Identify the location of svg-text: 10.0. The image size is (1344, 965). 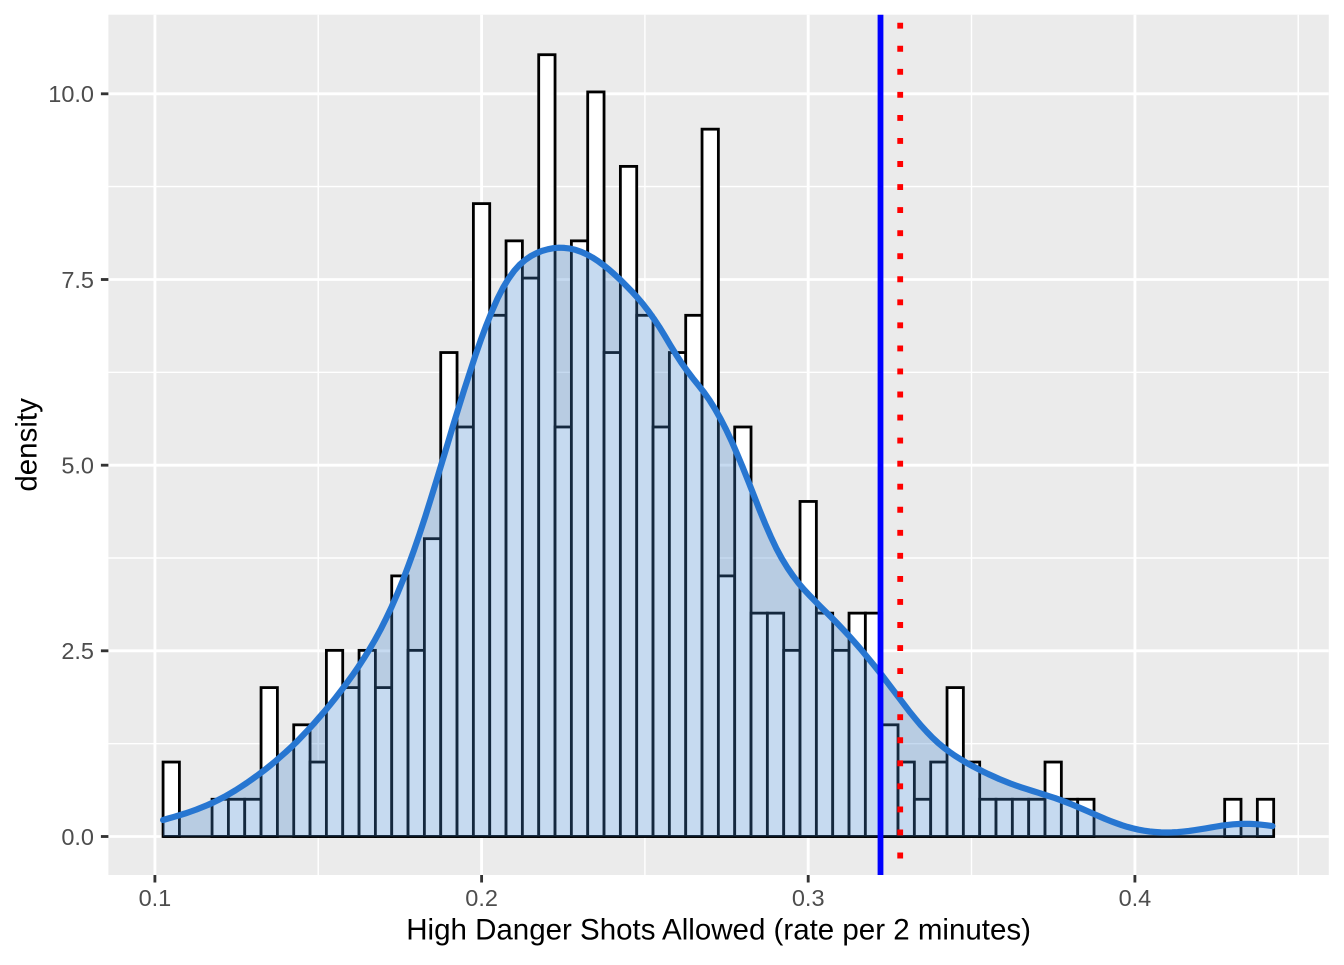
(71, 94).